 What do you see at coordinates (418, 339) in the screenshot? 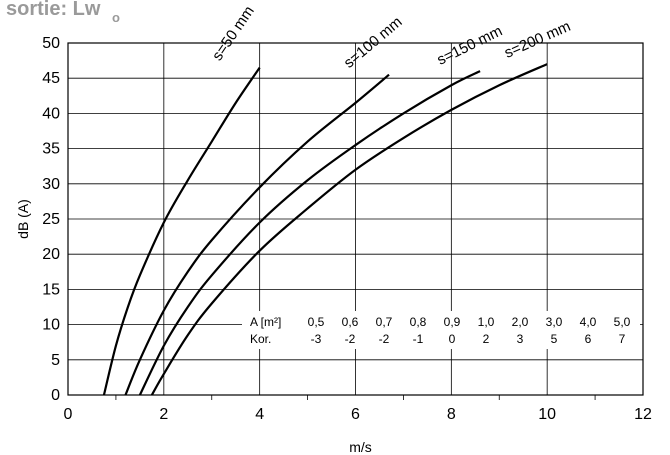
I see `table-row2-cell: -1` at bounding box center [418, 339].